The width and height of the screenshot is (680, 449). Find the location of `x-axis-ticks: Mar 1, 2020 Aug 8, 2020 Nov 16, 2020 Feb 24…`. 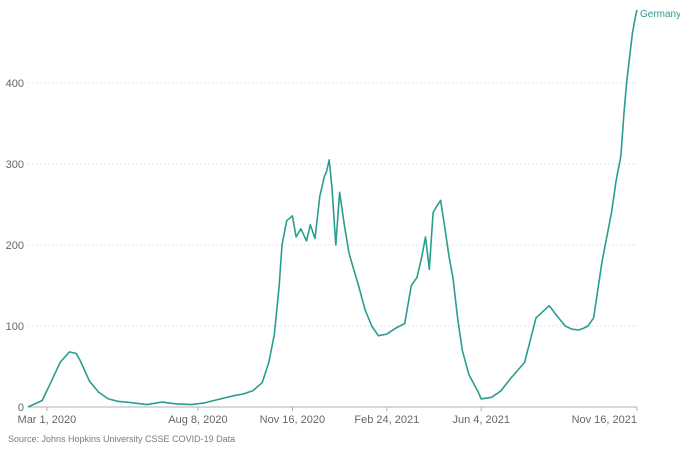

x-axis-ticks: Mar 1, 2020 Aug 8, 2020 Nov 16, 2020 Feb 24… is located at coordinates (328, 416).